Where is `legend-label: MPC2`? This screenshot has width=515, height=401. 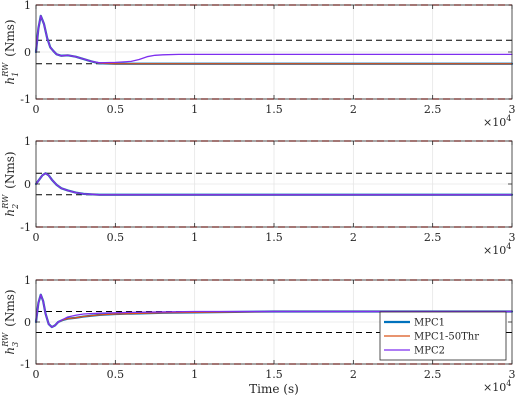 legend-label: MPC2 is located at coordinates (429, 351).